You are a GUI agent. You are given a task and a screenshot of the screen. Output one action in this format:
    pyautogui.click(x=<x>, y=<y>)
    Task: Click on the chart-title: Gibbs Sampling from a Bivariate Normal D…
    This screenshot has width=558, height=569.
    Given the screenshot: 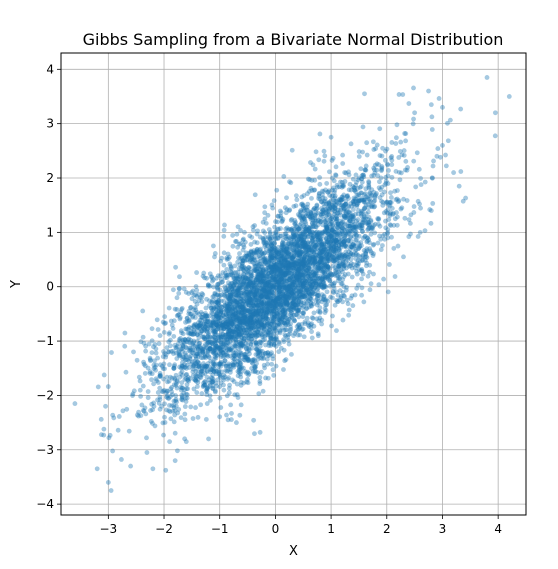 What is the action you would take?
    pyautogui.click(x=293, y=39)
    